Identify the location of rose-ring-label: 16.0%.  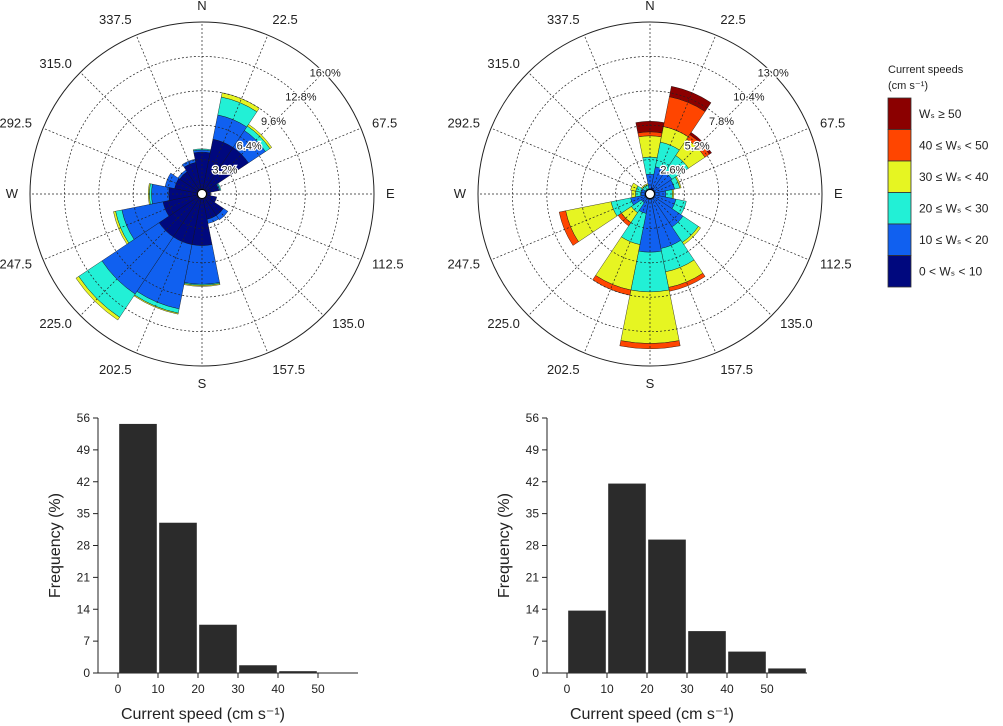
(325, 73).